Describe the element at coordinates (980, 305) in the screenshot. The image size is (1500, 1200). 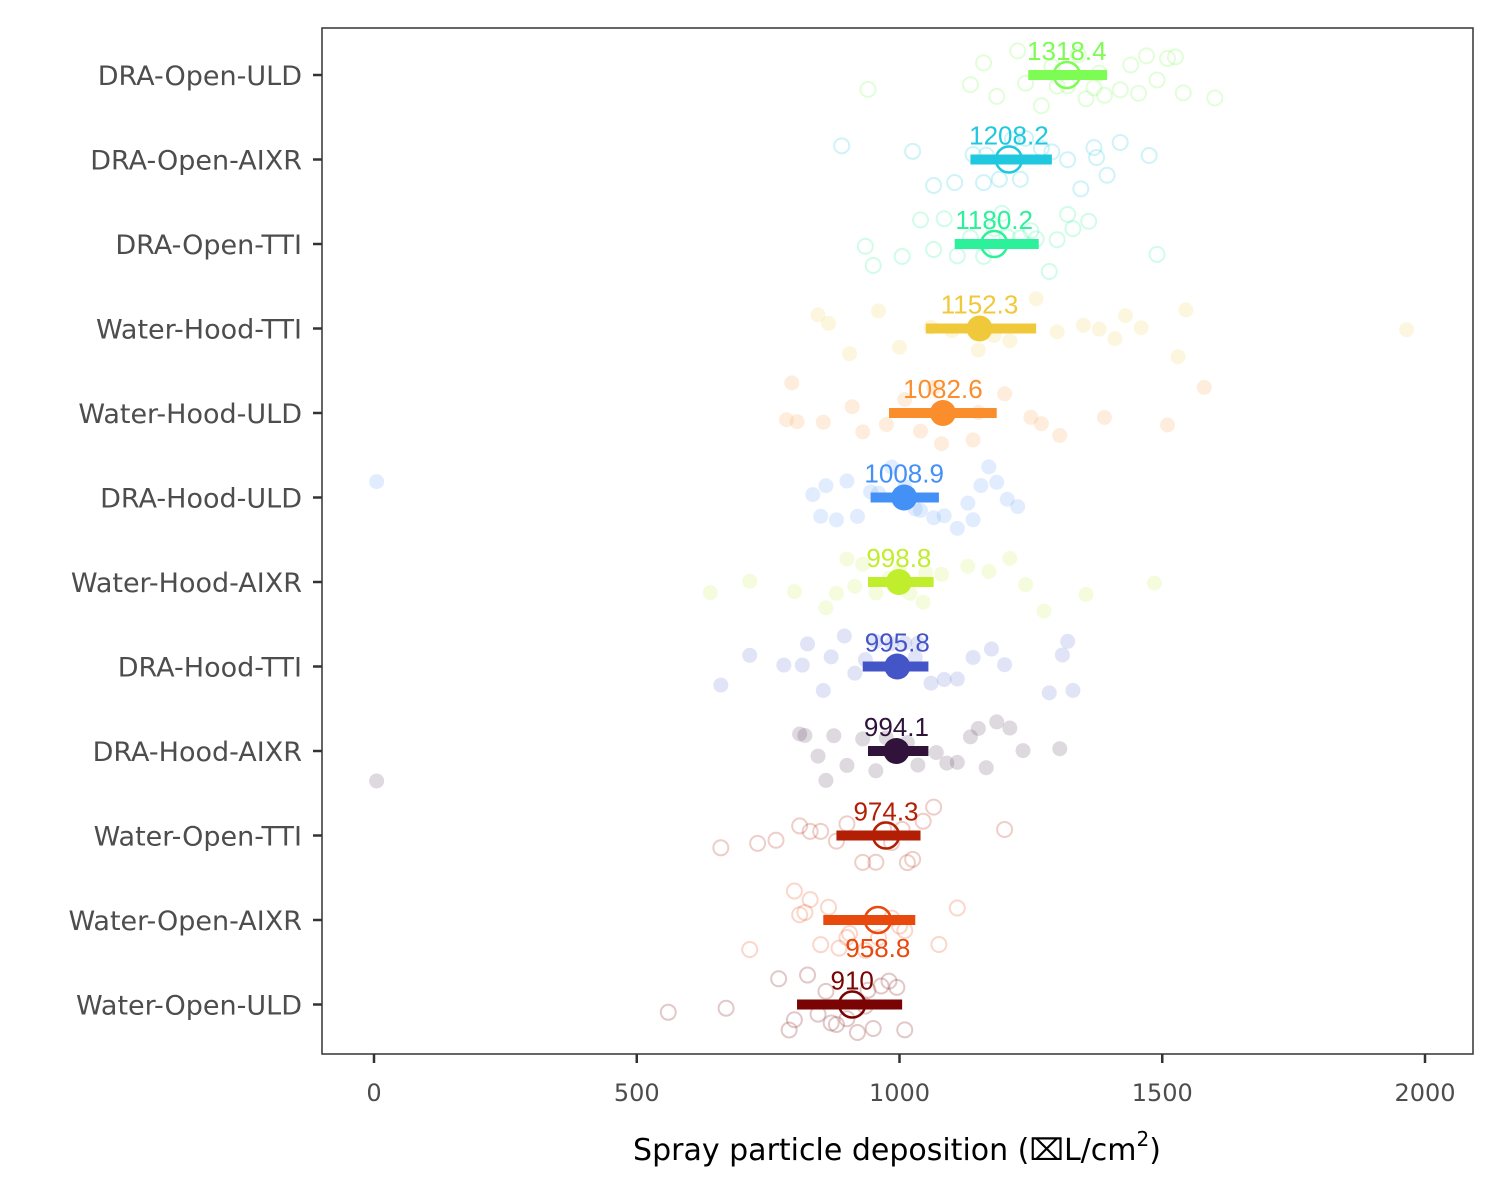
I see `mean-value-label: 1152.3` at that location.